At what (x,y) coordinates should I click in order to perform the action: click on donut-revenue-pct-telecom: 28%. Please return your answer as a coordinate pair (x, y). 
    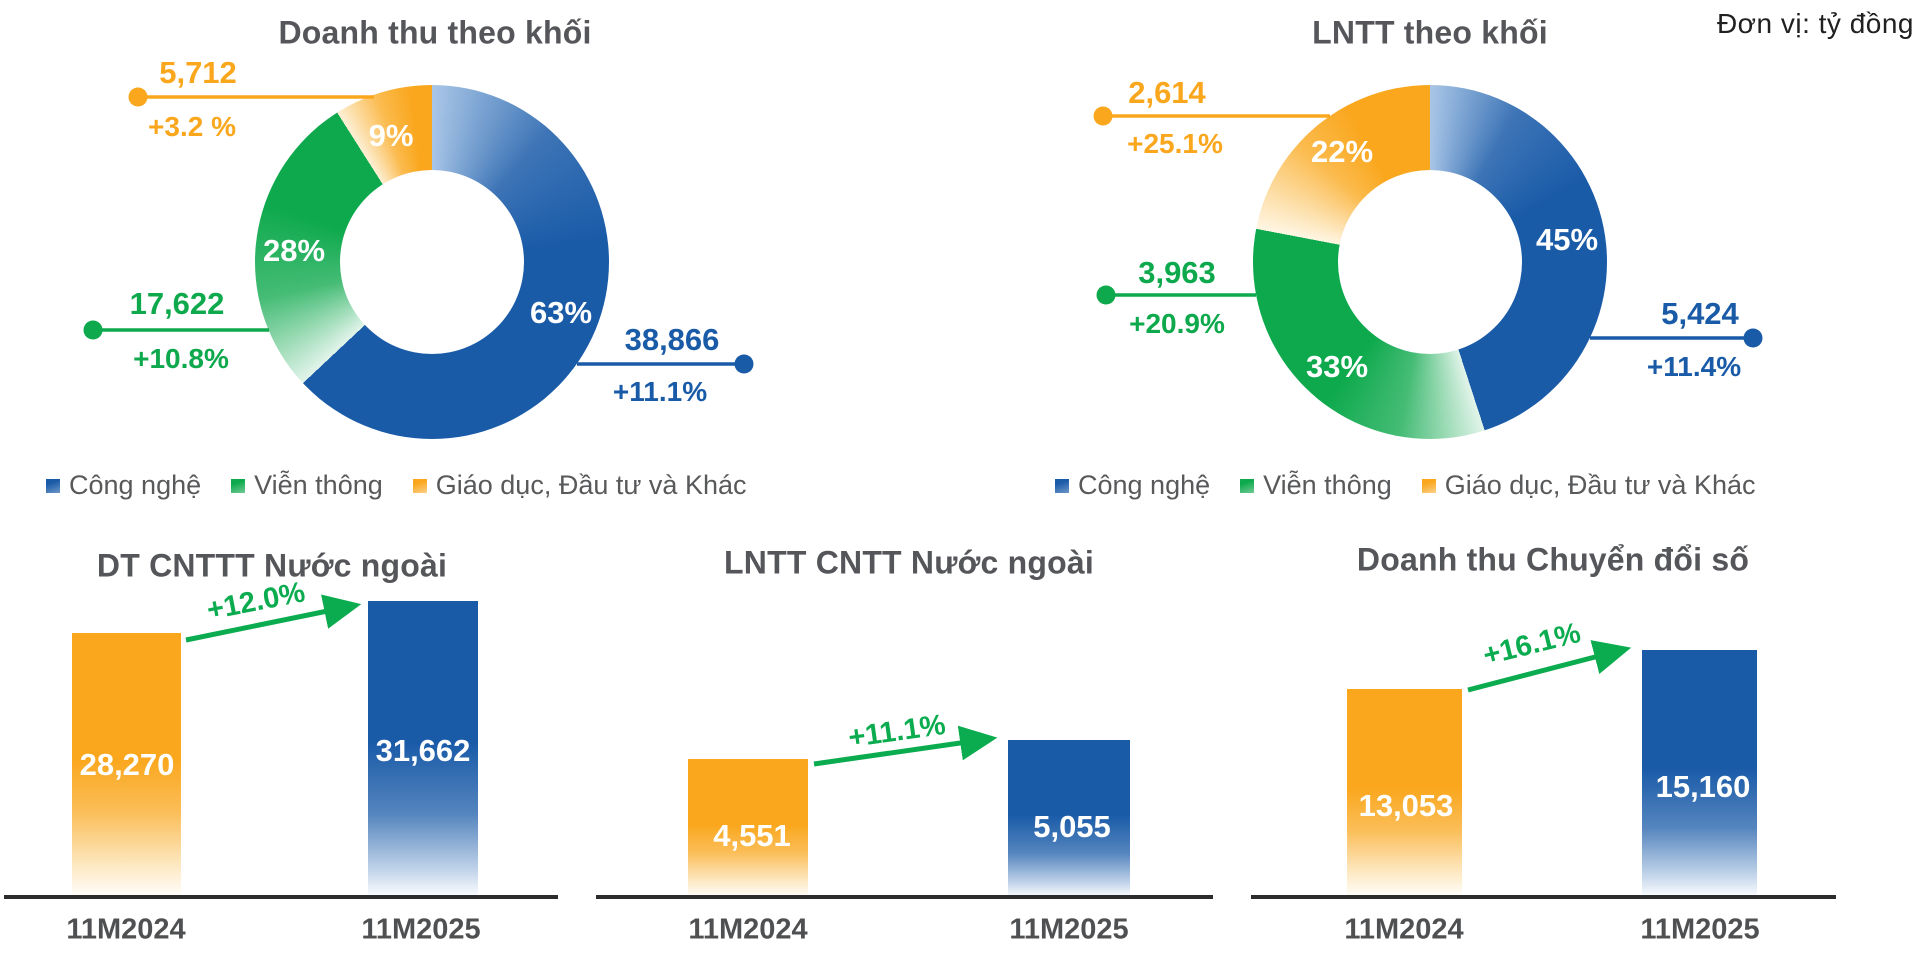
    Looking at the image, I should click on (294, 250).